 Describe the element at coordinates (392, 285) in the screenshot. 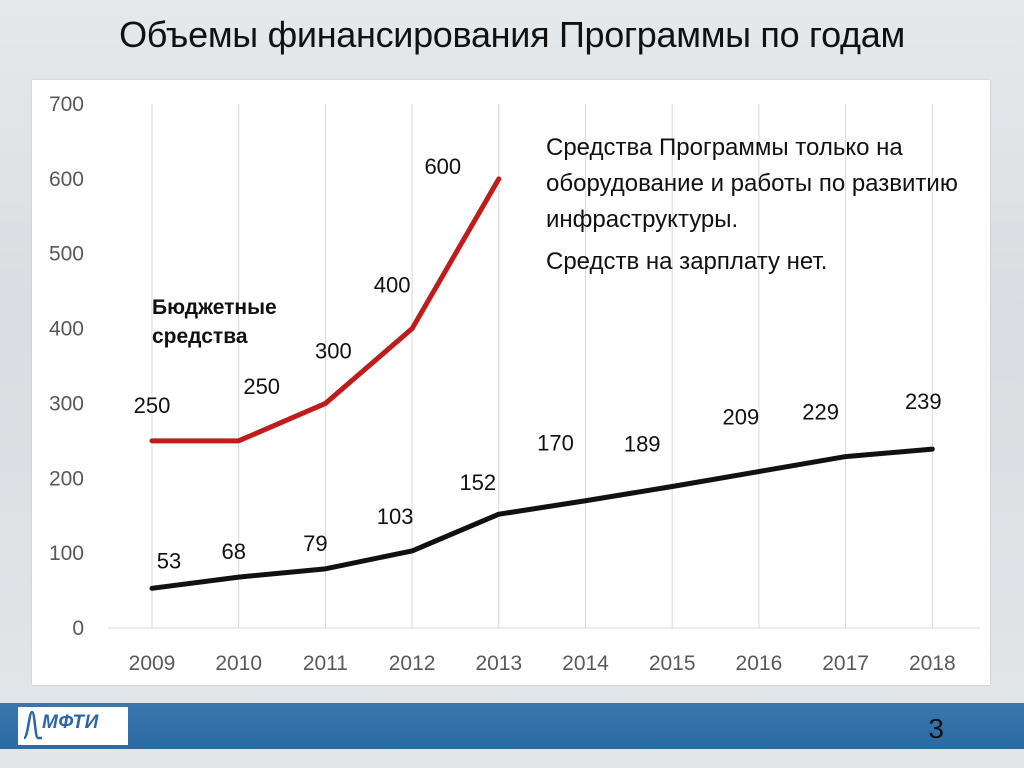

I see `data-label-budget-2012: 400` at that location.